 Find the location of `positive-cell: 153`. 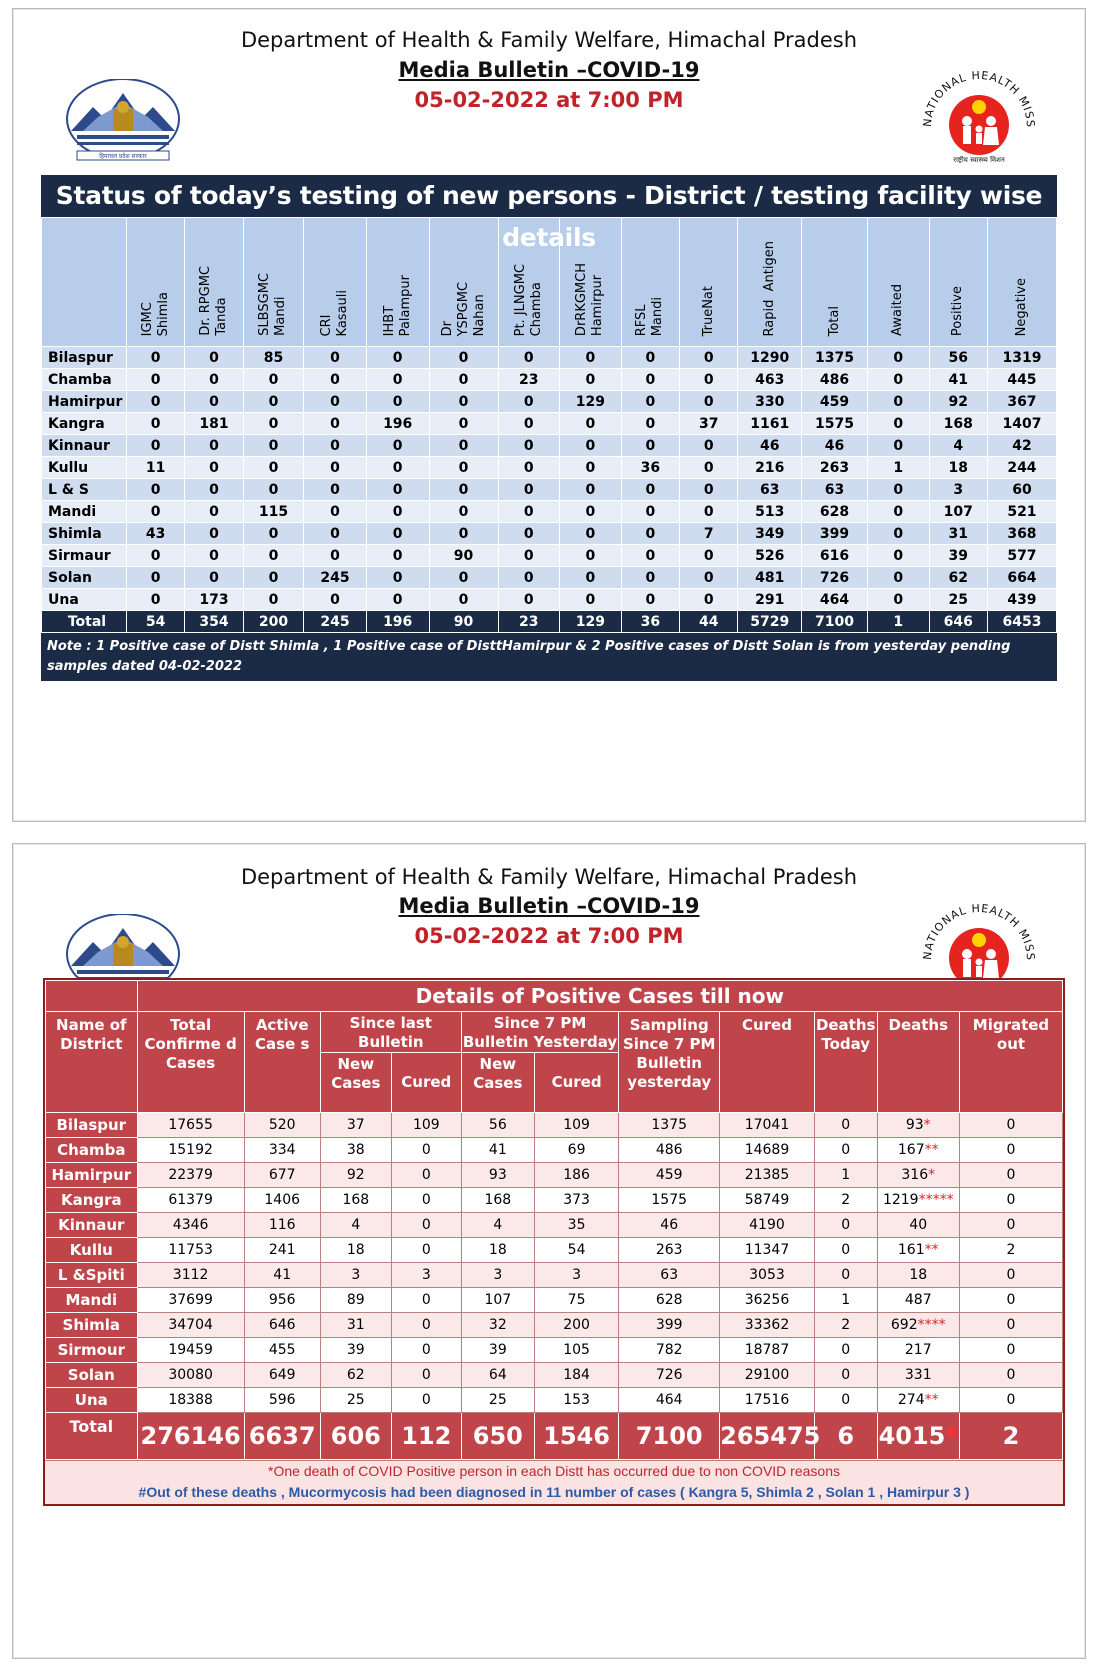

positive-cell: 153 is located at coordinates (576, 1400).